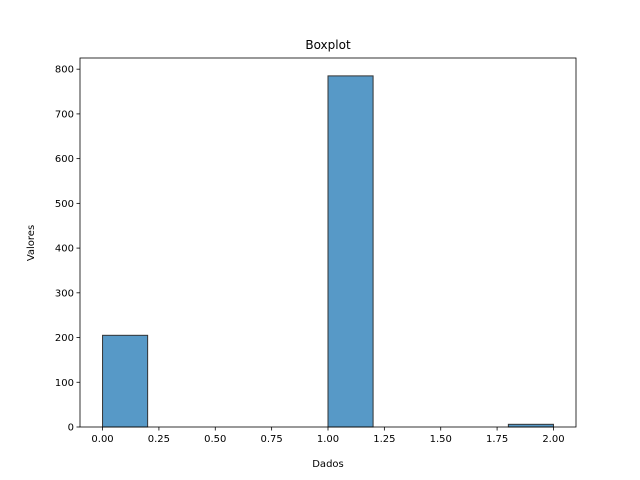 The image size is (640, 480). Describe the element at coordinates (328, 45) in the screenshot. I see `chart-title: Boxplot` at that location.